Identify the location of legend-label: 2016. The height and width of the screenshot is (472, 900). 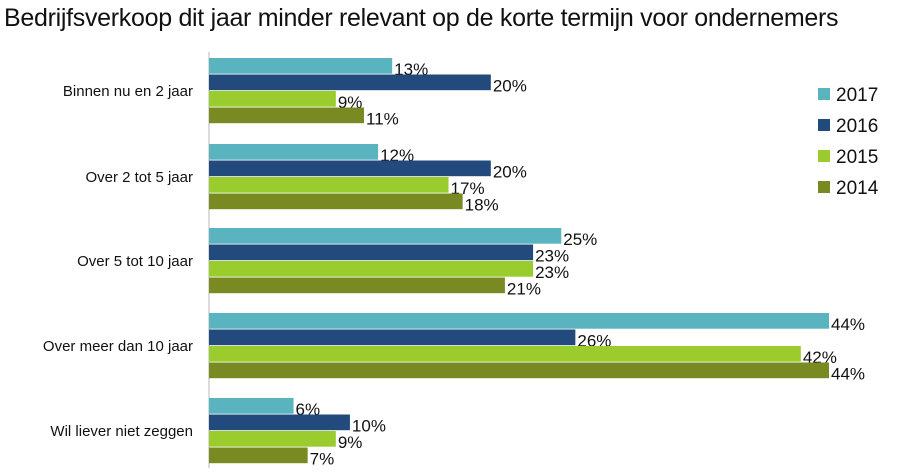
(857, 126).